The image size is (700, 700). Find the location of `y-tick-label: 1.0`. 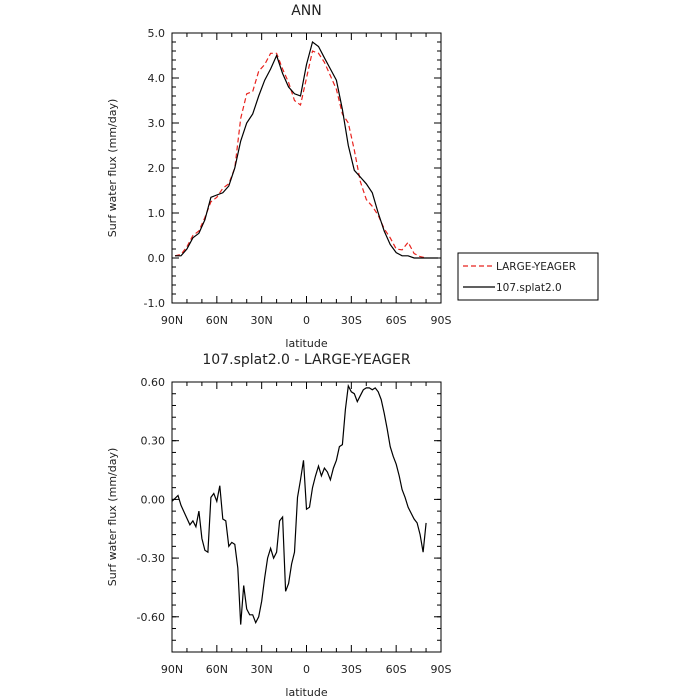

y-tick-label: 1.0 is located at coordinates (157, 213).